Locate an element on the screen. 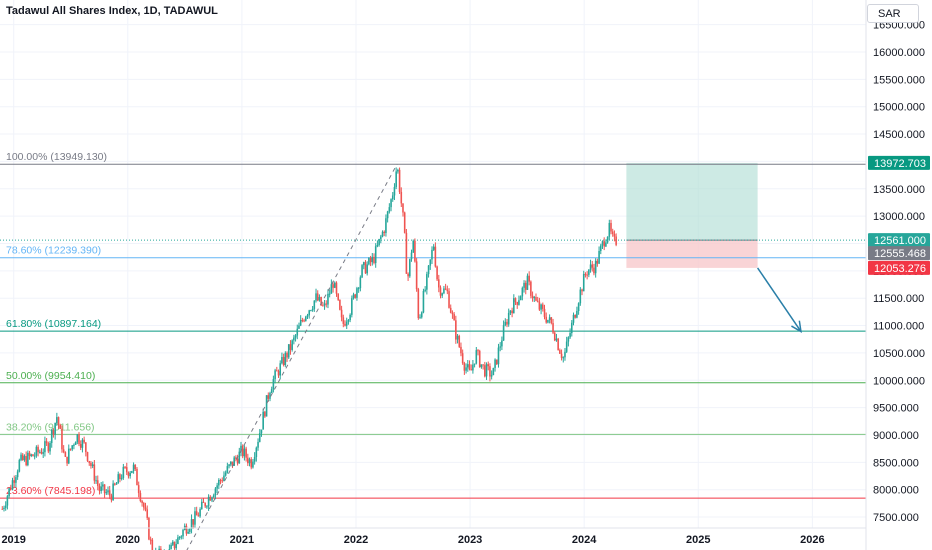 This screenshot has width=932, height=550. profit-zone is located at coordinates (692, 201).